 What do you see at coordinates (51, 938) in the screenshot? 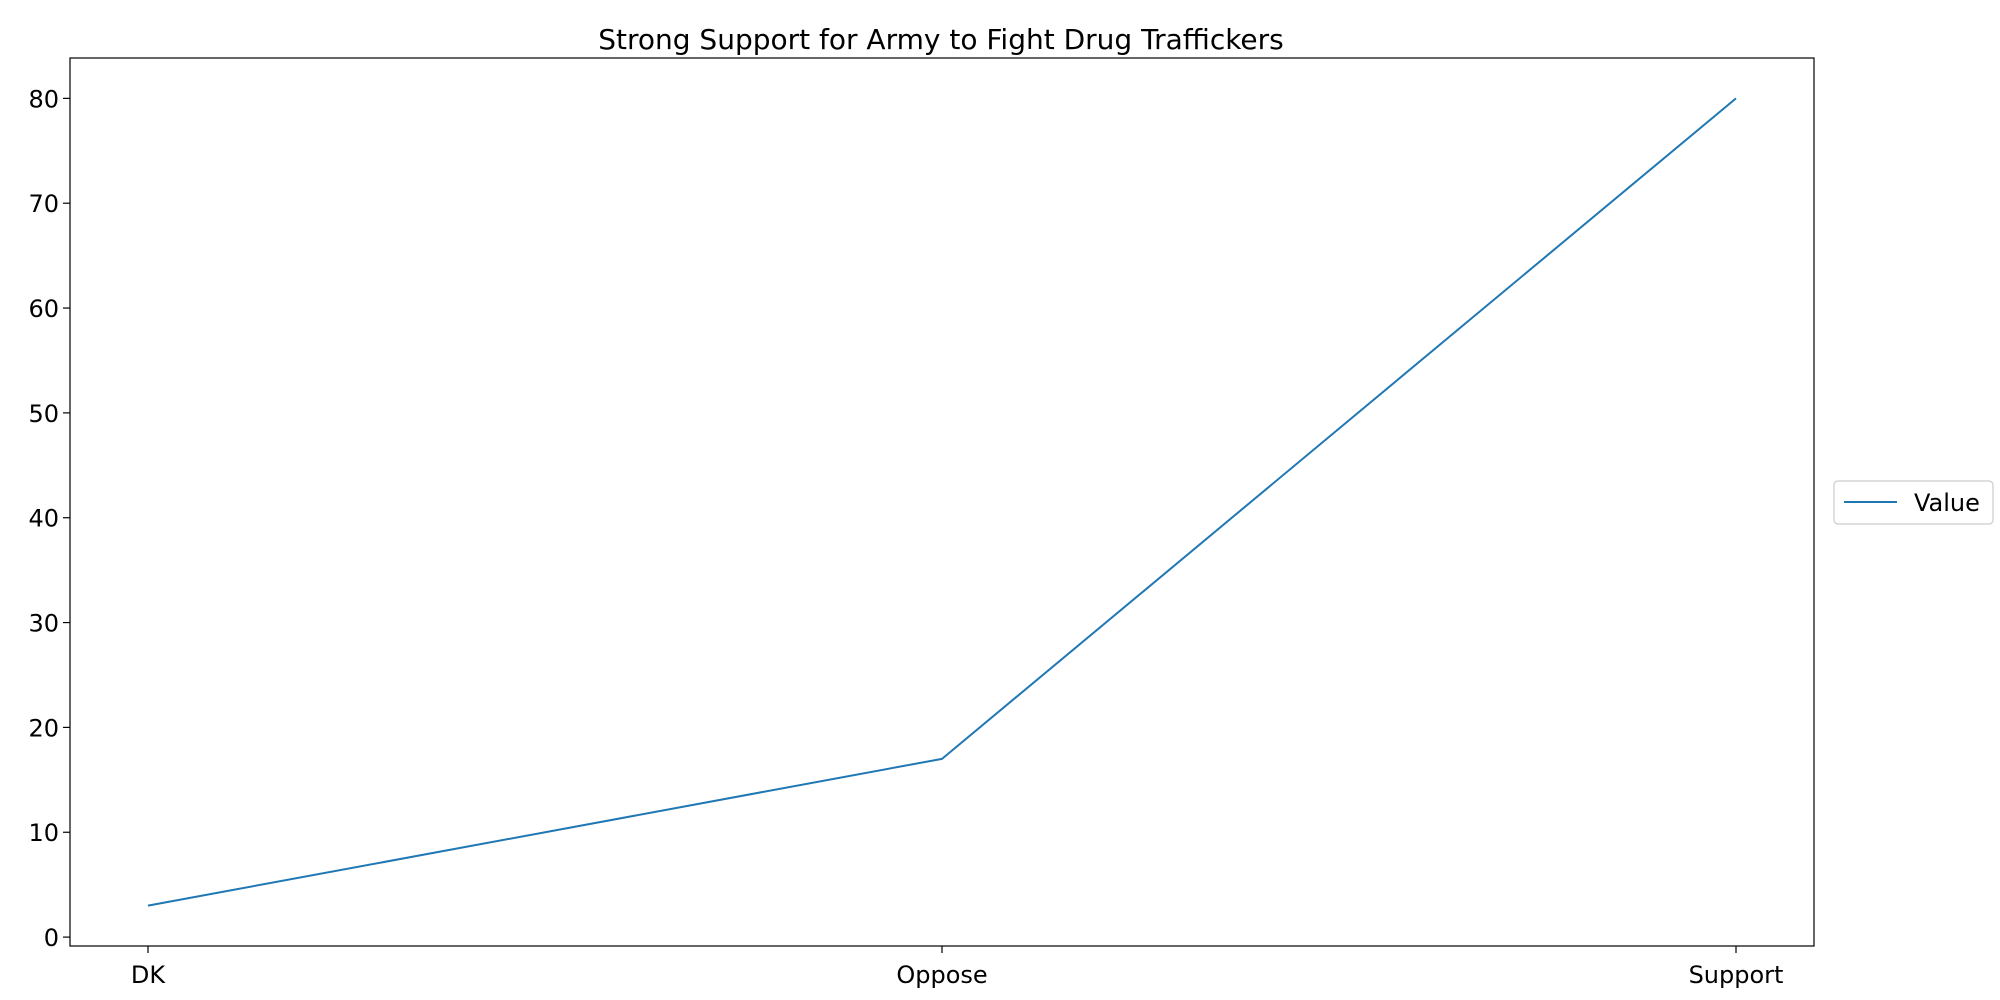
I see `y-tick-label: 0` at bounding box center [51, 938].